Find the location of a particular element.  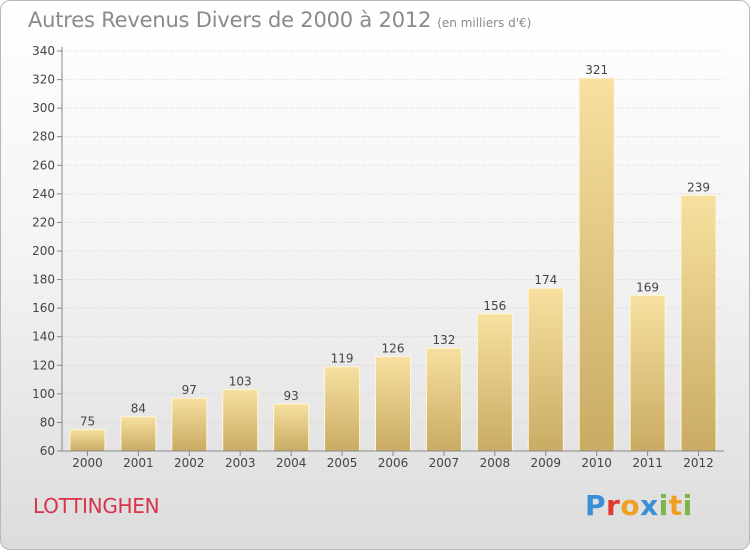

proxiti-logo: Proxiti is located at coordinates (639, 505).